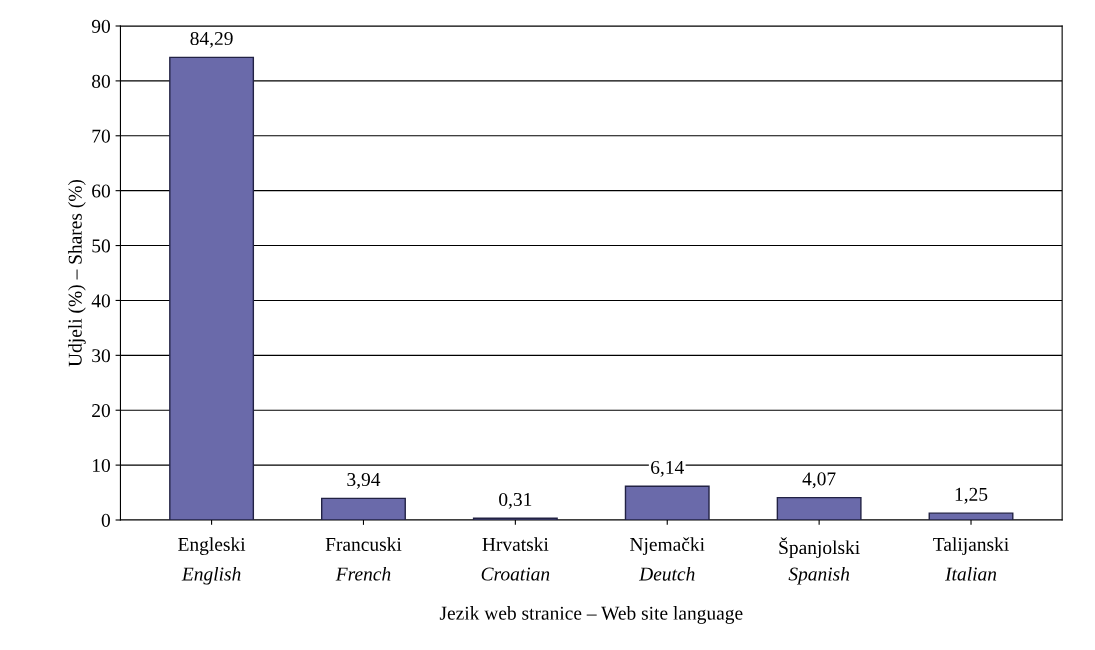  I want to click on data-label: 3,94, so click(364, 481).